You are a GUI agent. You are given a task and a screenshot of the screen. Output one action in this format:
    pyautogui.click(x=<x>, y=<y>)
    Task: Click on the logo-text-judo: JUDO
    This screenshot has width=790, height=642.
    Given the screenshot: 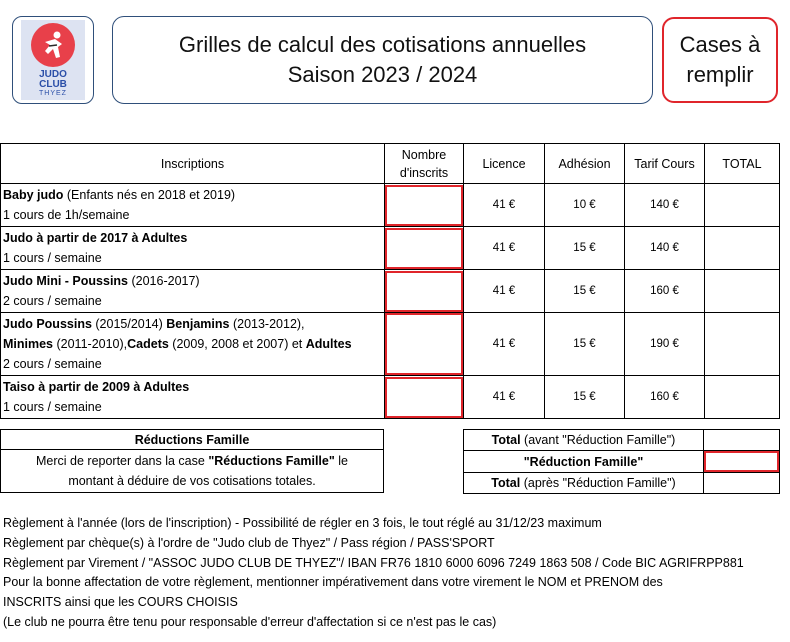 What is the action you would take?
    pyautogui.click(x=53, y=74)
    